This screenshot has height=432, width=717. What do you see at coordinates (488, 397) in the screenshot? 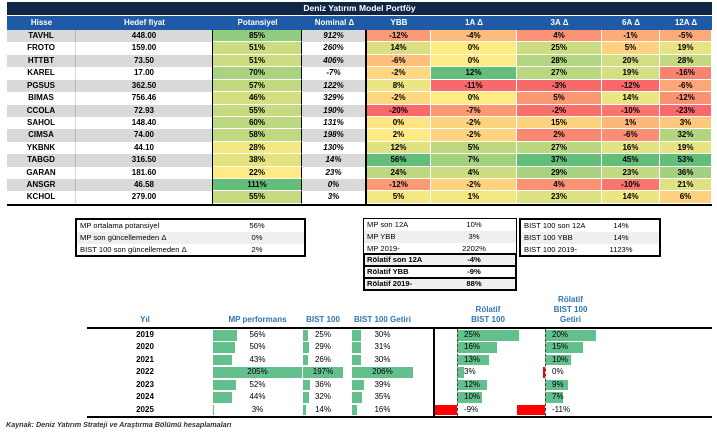
I see `performance-cell-rel-bist: 10%` at bounding box center [488, 397].